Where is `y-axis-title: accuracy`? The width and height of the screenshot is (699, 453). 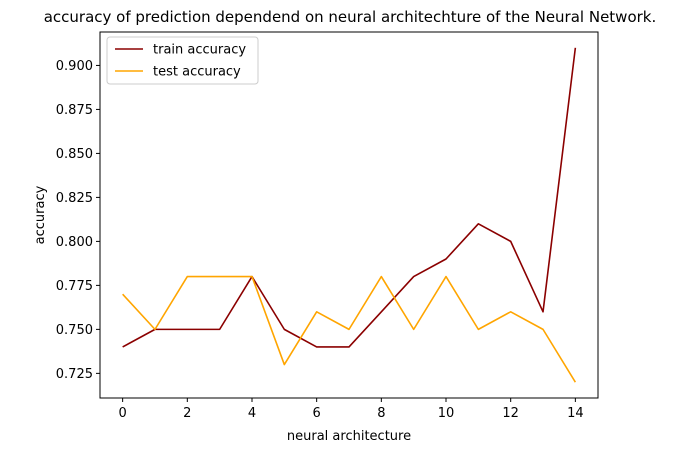
y-axis-title: accuracy is located at coordinates (40, 214).